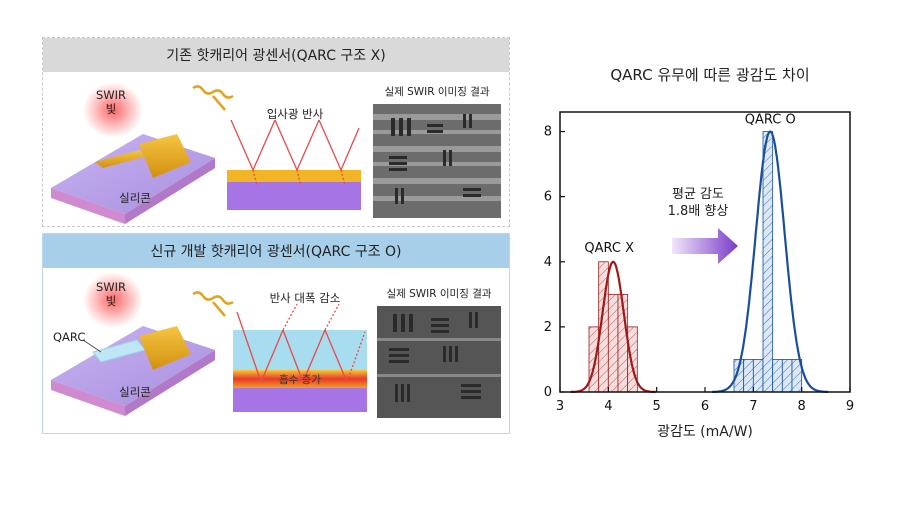 The image size is (900, 506). Describe the element at coordinates (305, 298) in the screenshot. I see `reduced-reflect-label: 반사 대폭 감소` at that location.